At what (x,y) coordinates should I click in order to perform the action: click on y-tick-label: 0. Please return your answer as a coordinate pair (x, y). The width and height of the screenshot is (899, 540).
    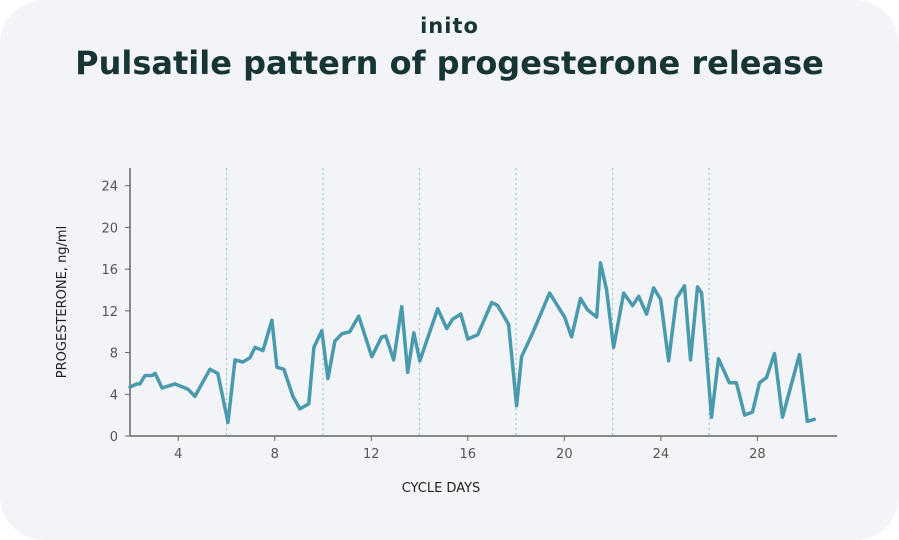
    Looking at the image, I should click on (114, 437).